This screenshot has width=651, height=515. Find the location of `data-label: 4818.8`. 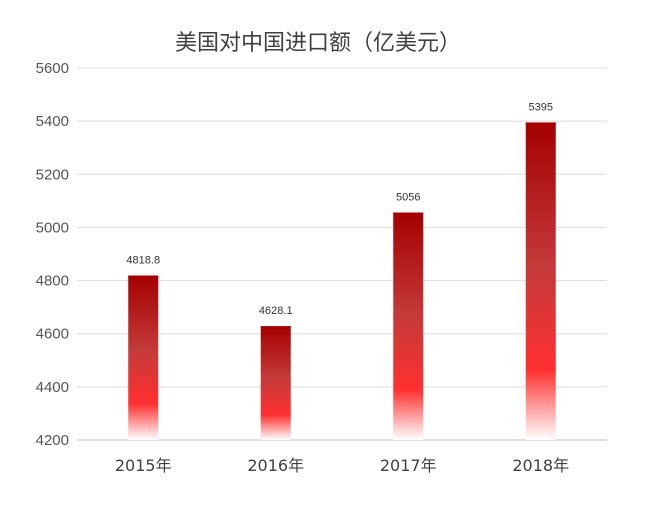

data-label: 4818.8 is located at coordinates (143, 261).